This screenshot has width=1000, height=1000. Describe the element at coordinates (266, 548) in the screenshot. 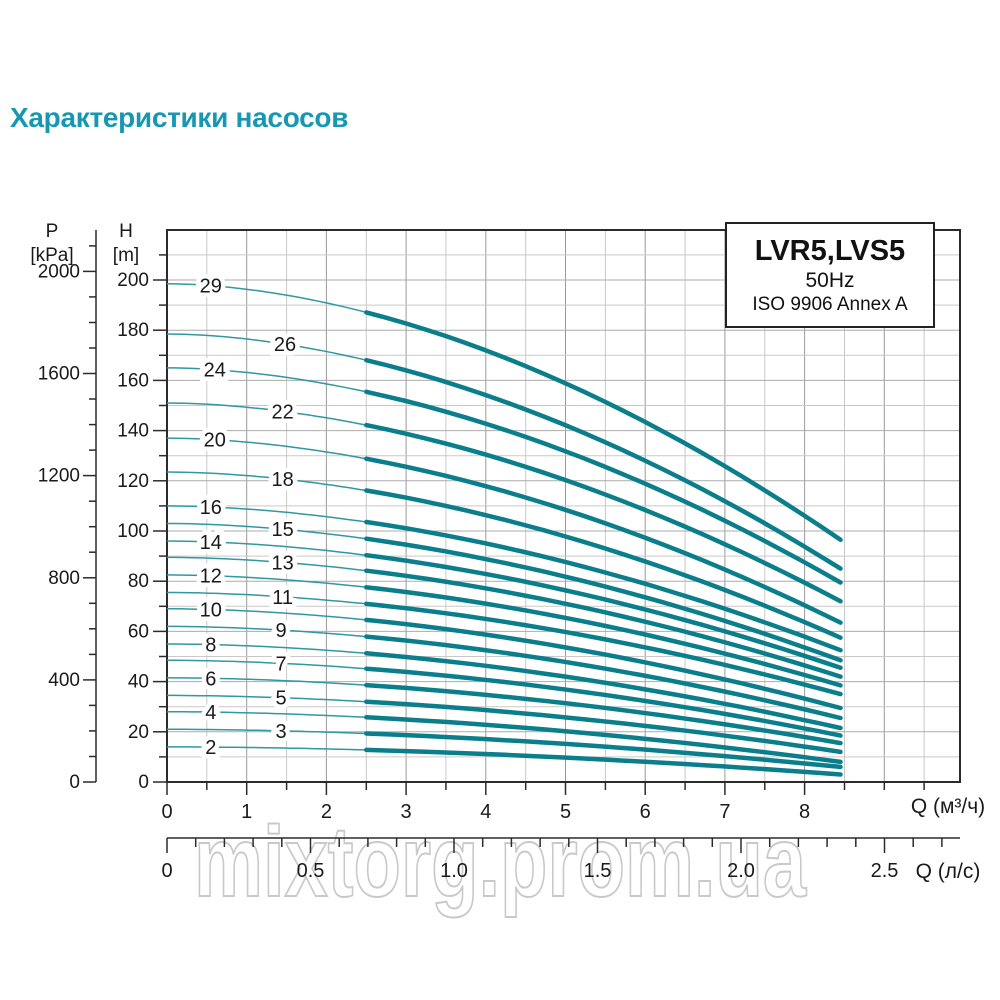

I see `pump-curve-14-thin` at that location.